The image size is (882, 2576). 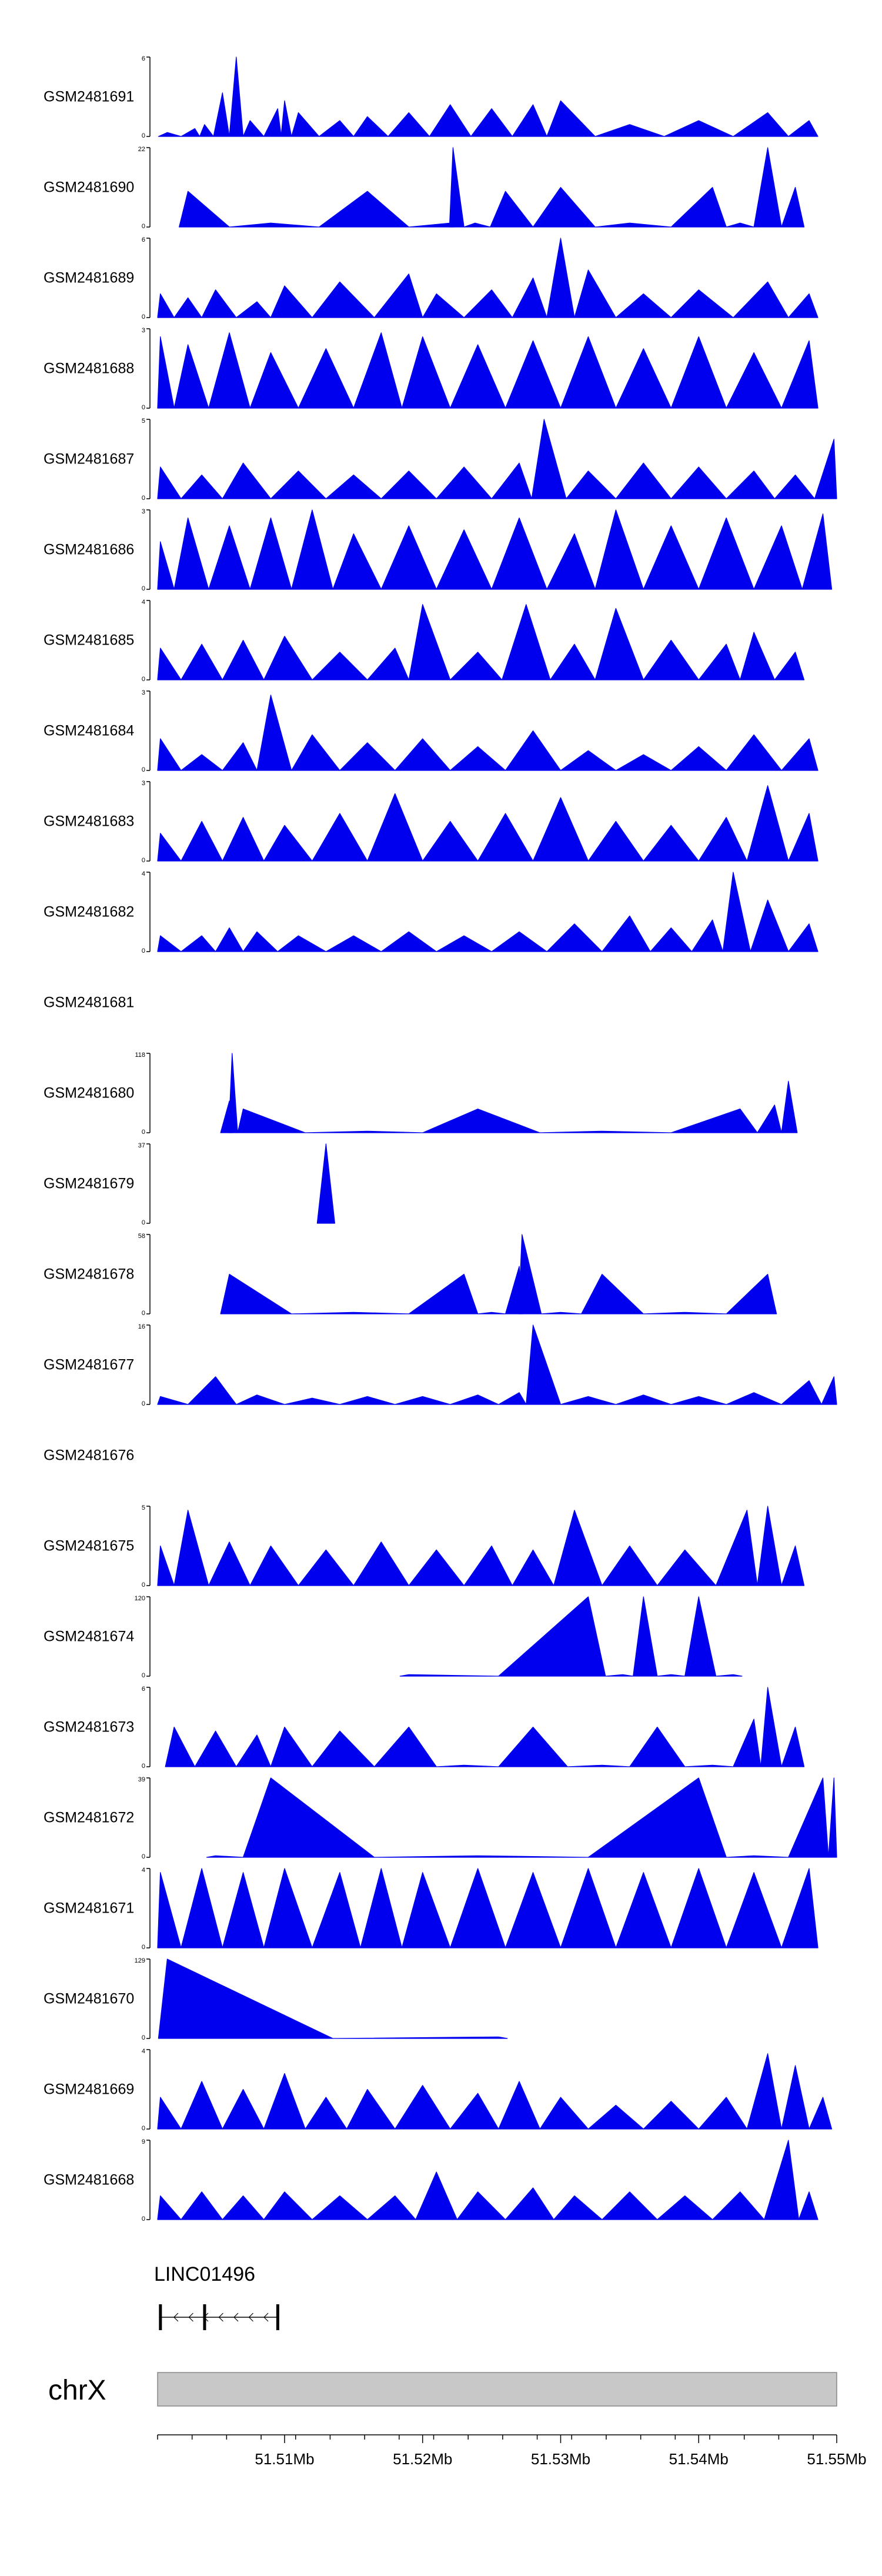 I want to click on track-label: GSM2481674, so click(x=89, y=1637).